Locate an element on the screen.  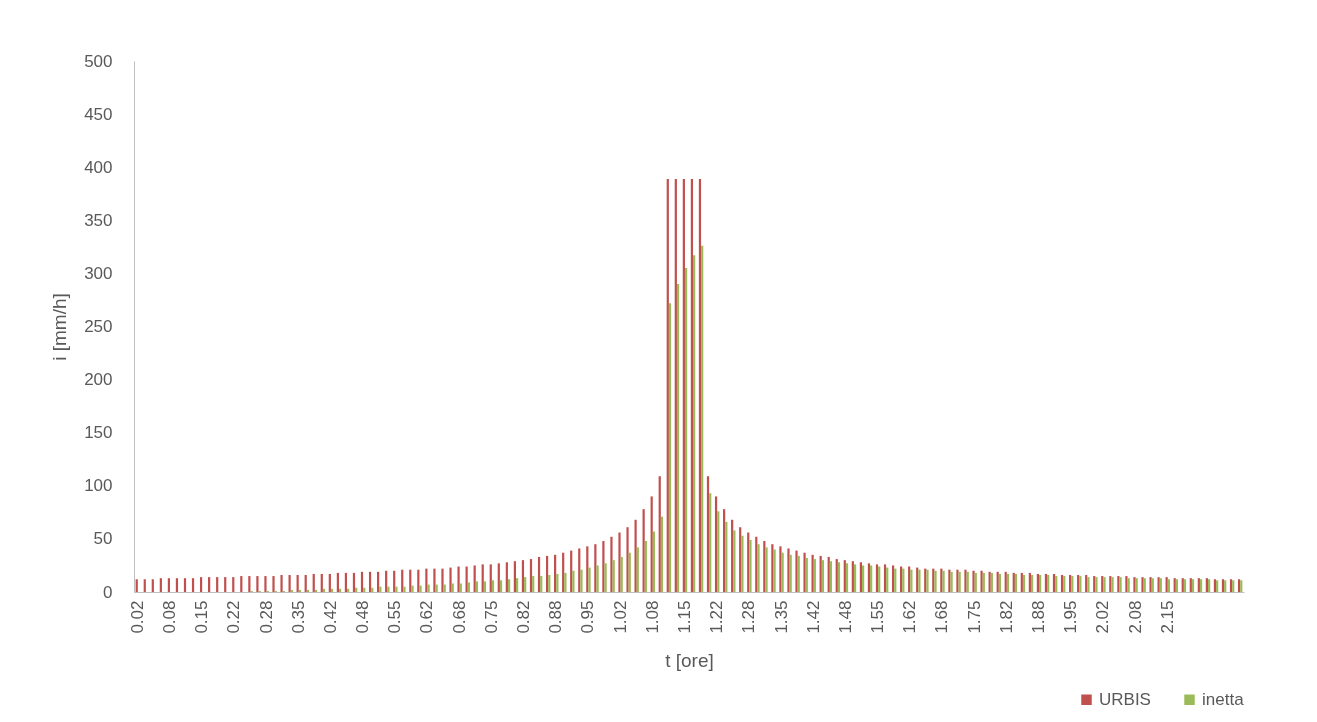
x-tick-label: 2.08 is located at coordinates (1135, 617).